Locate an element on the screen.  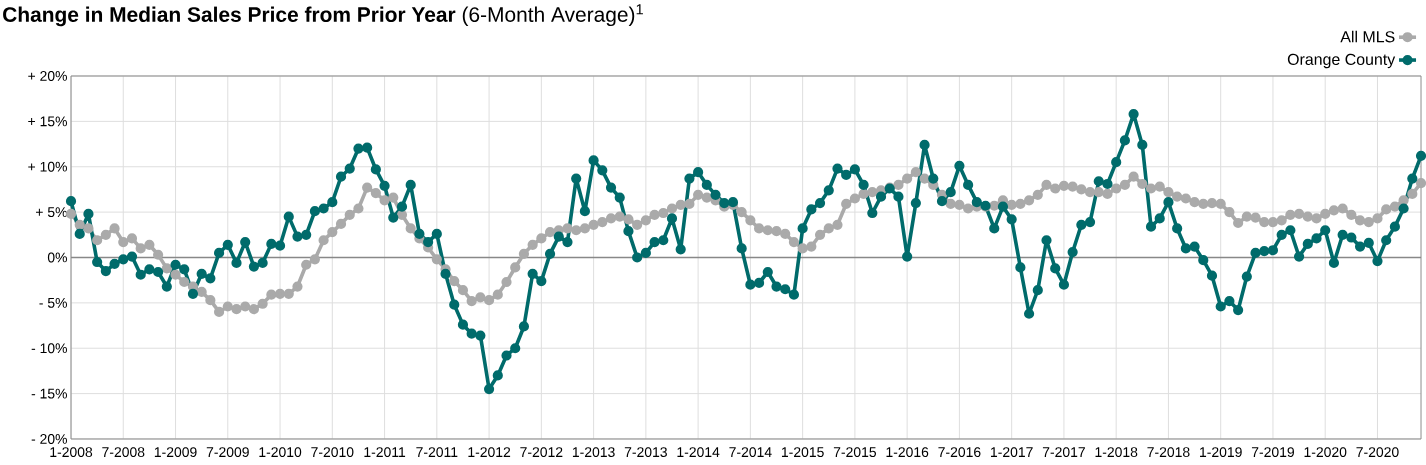
x-tick-label: 1-2012 is located at coordinates (489, 452).